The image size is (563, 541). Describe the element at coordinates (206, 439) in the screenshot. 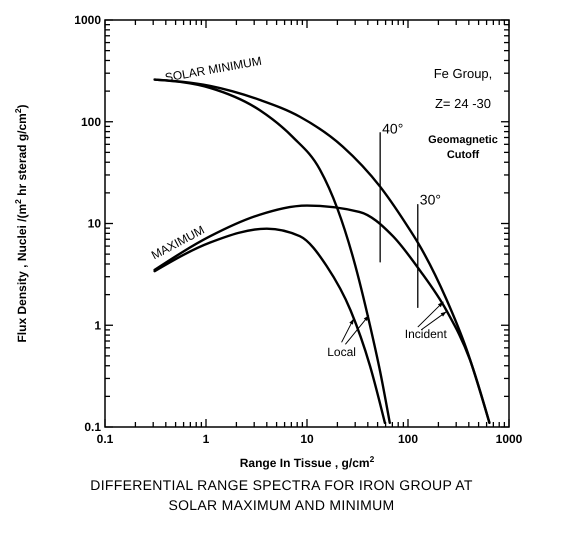

I see `x-tick-label: 1` at that location.